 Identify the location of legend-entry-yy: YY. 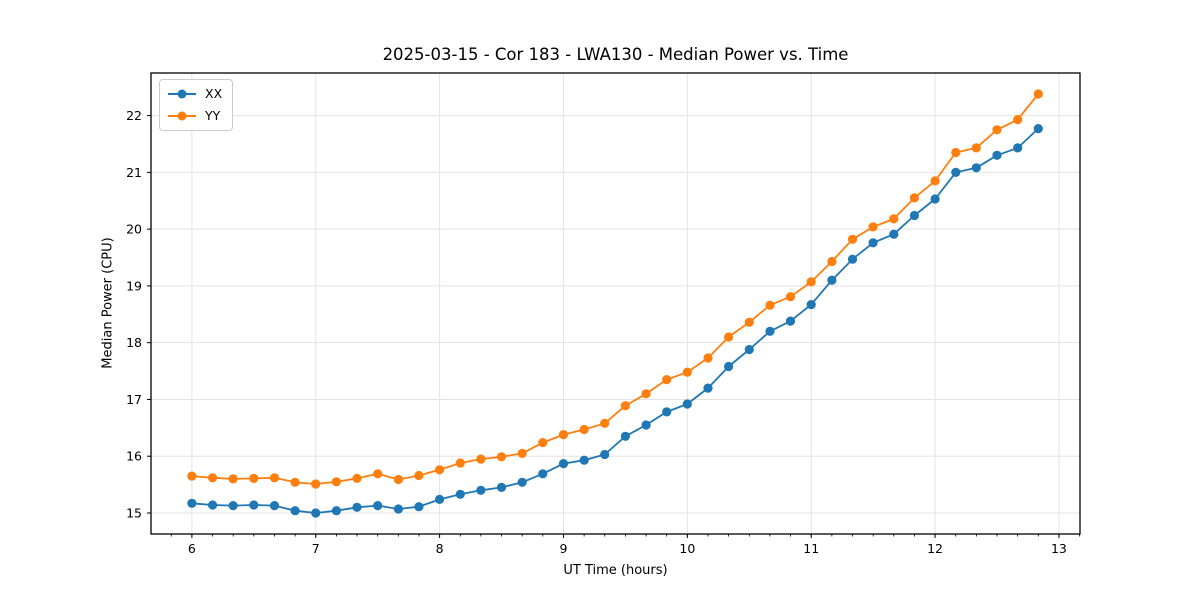
(195, 116).